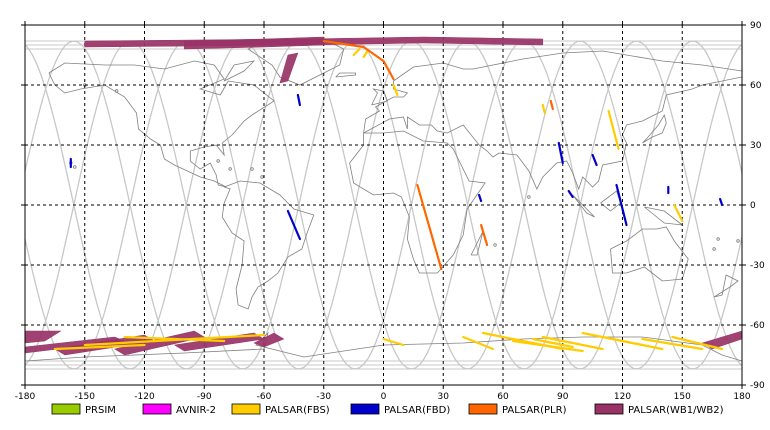  What do you see at coordinates (622, 397) in the screenshot?
I see `x-tick-label: 120` at bounding box center [622, 397].